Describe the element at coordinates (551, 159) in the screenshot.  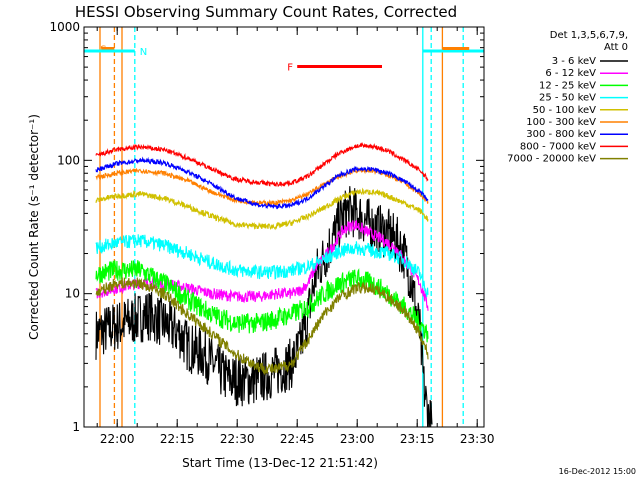
I see `legend-entry-label: 7000 - 20000 keV` at that location.